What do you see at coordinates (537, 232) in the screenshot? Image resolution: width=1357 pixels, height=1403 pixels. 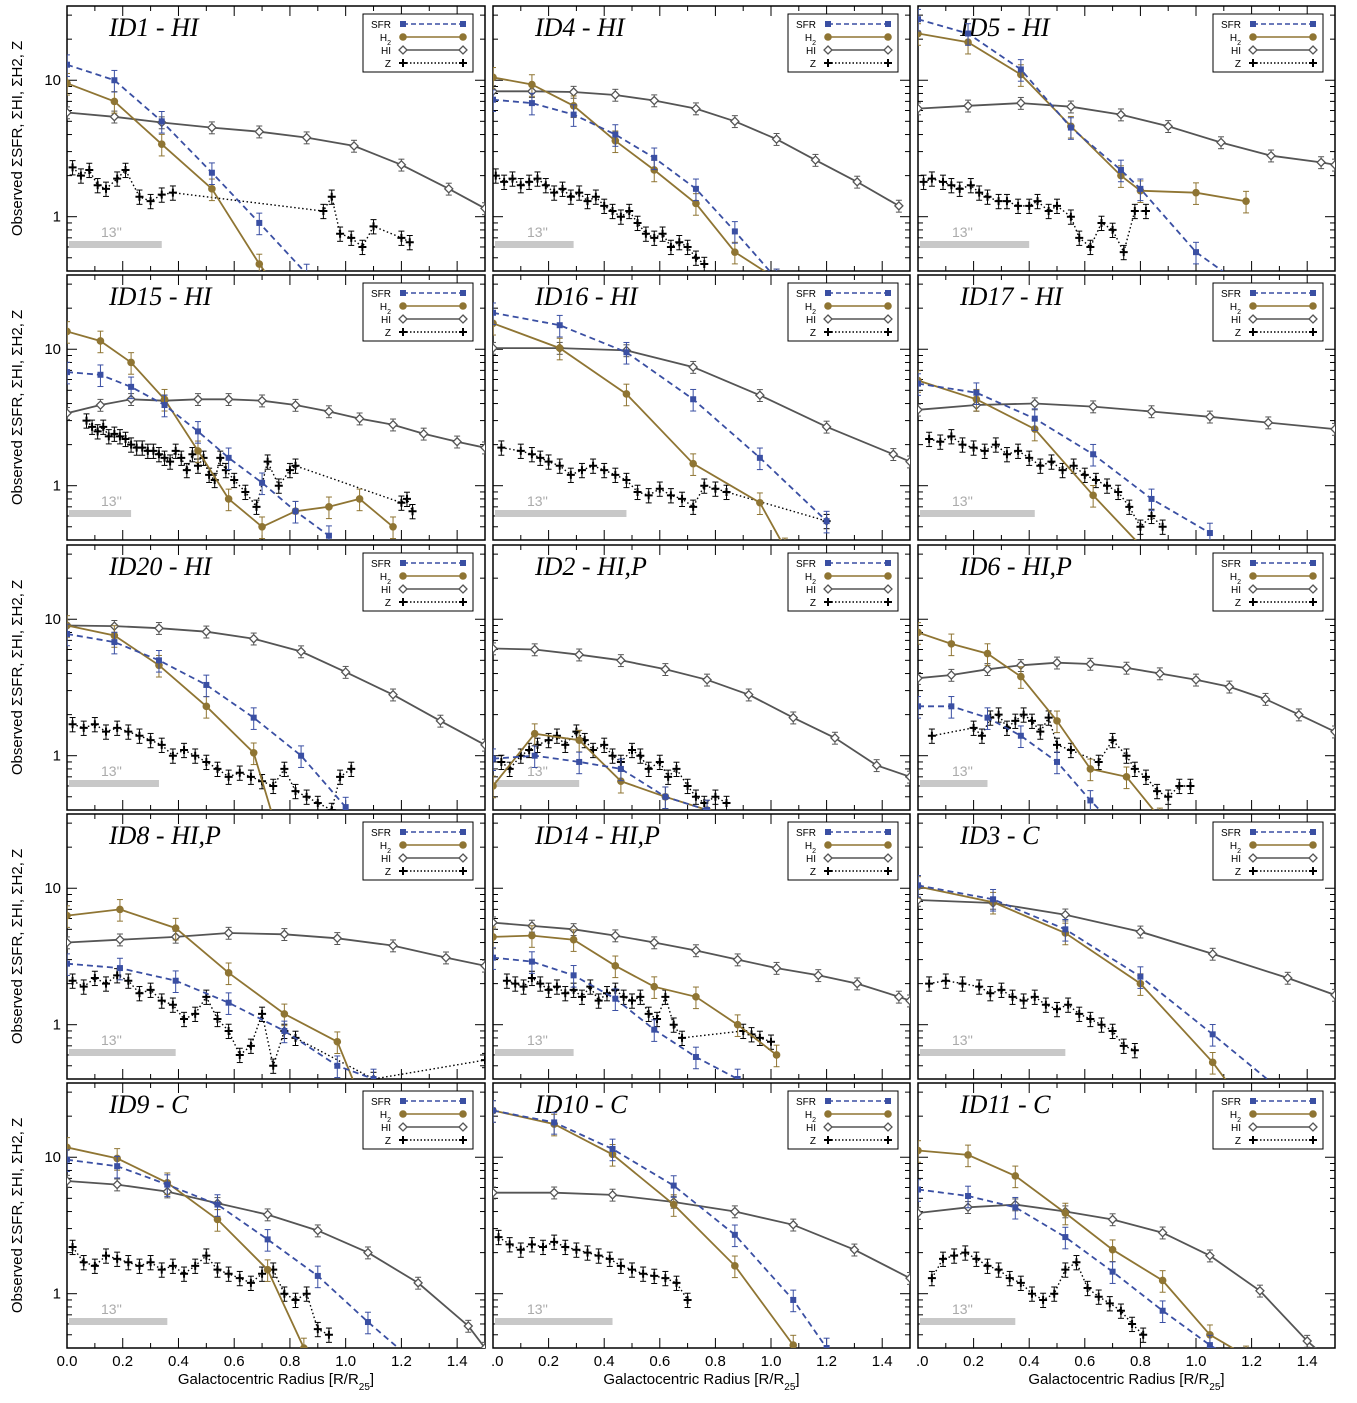 I see `beam-label: 13''` at bounding box center [537, 232].